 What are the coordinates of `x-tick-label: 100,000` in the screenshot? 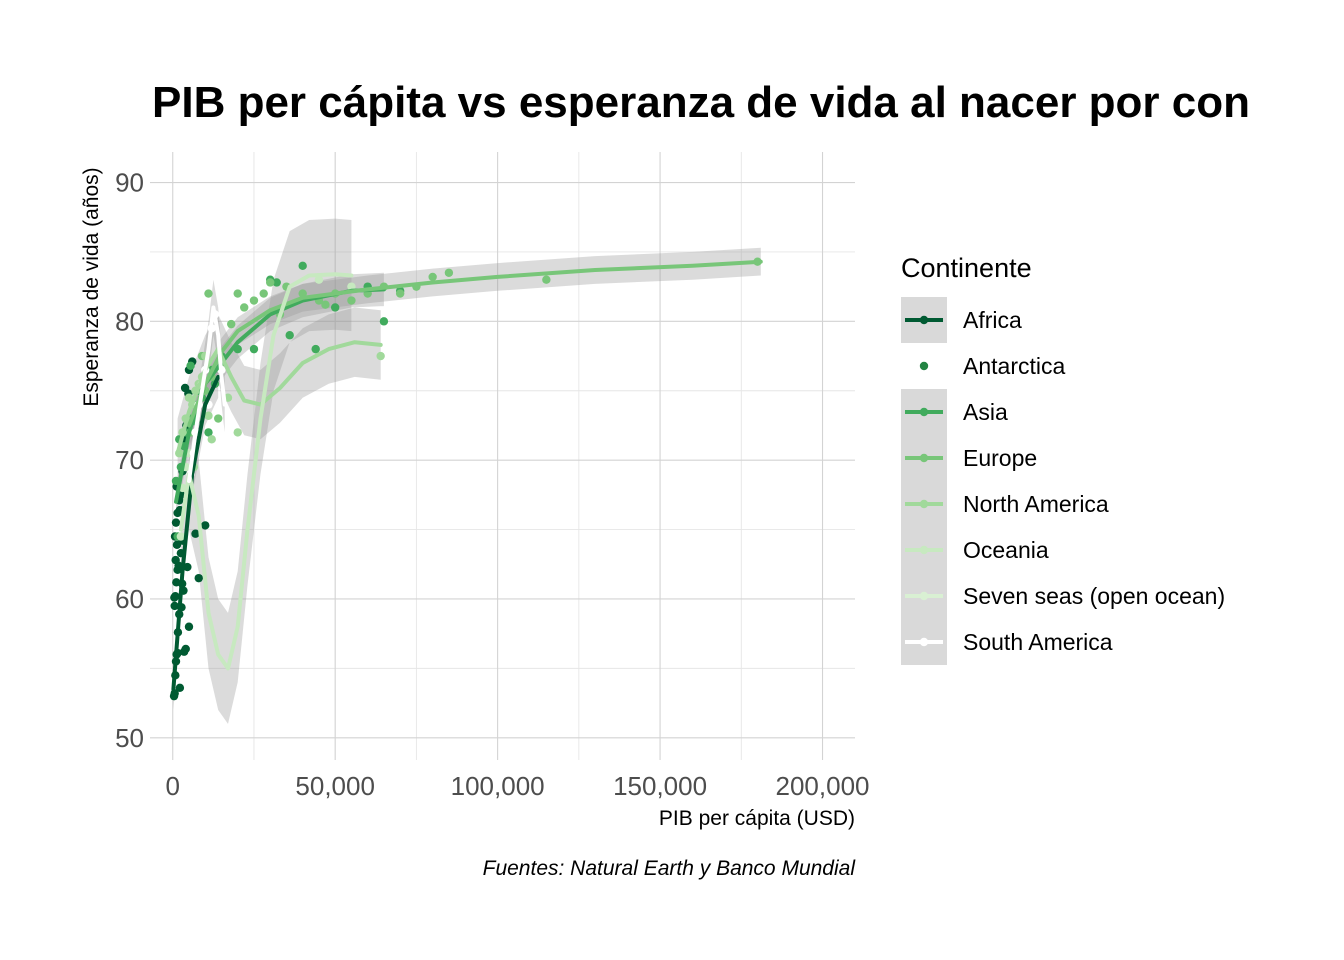 It's located at (498, 786).